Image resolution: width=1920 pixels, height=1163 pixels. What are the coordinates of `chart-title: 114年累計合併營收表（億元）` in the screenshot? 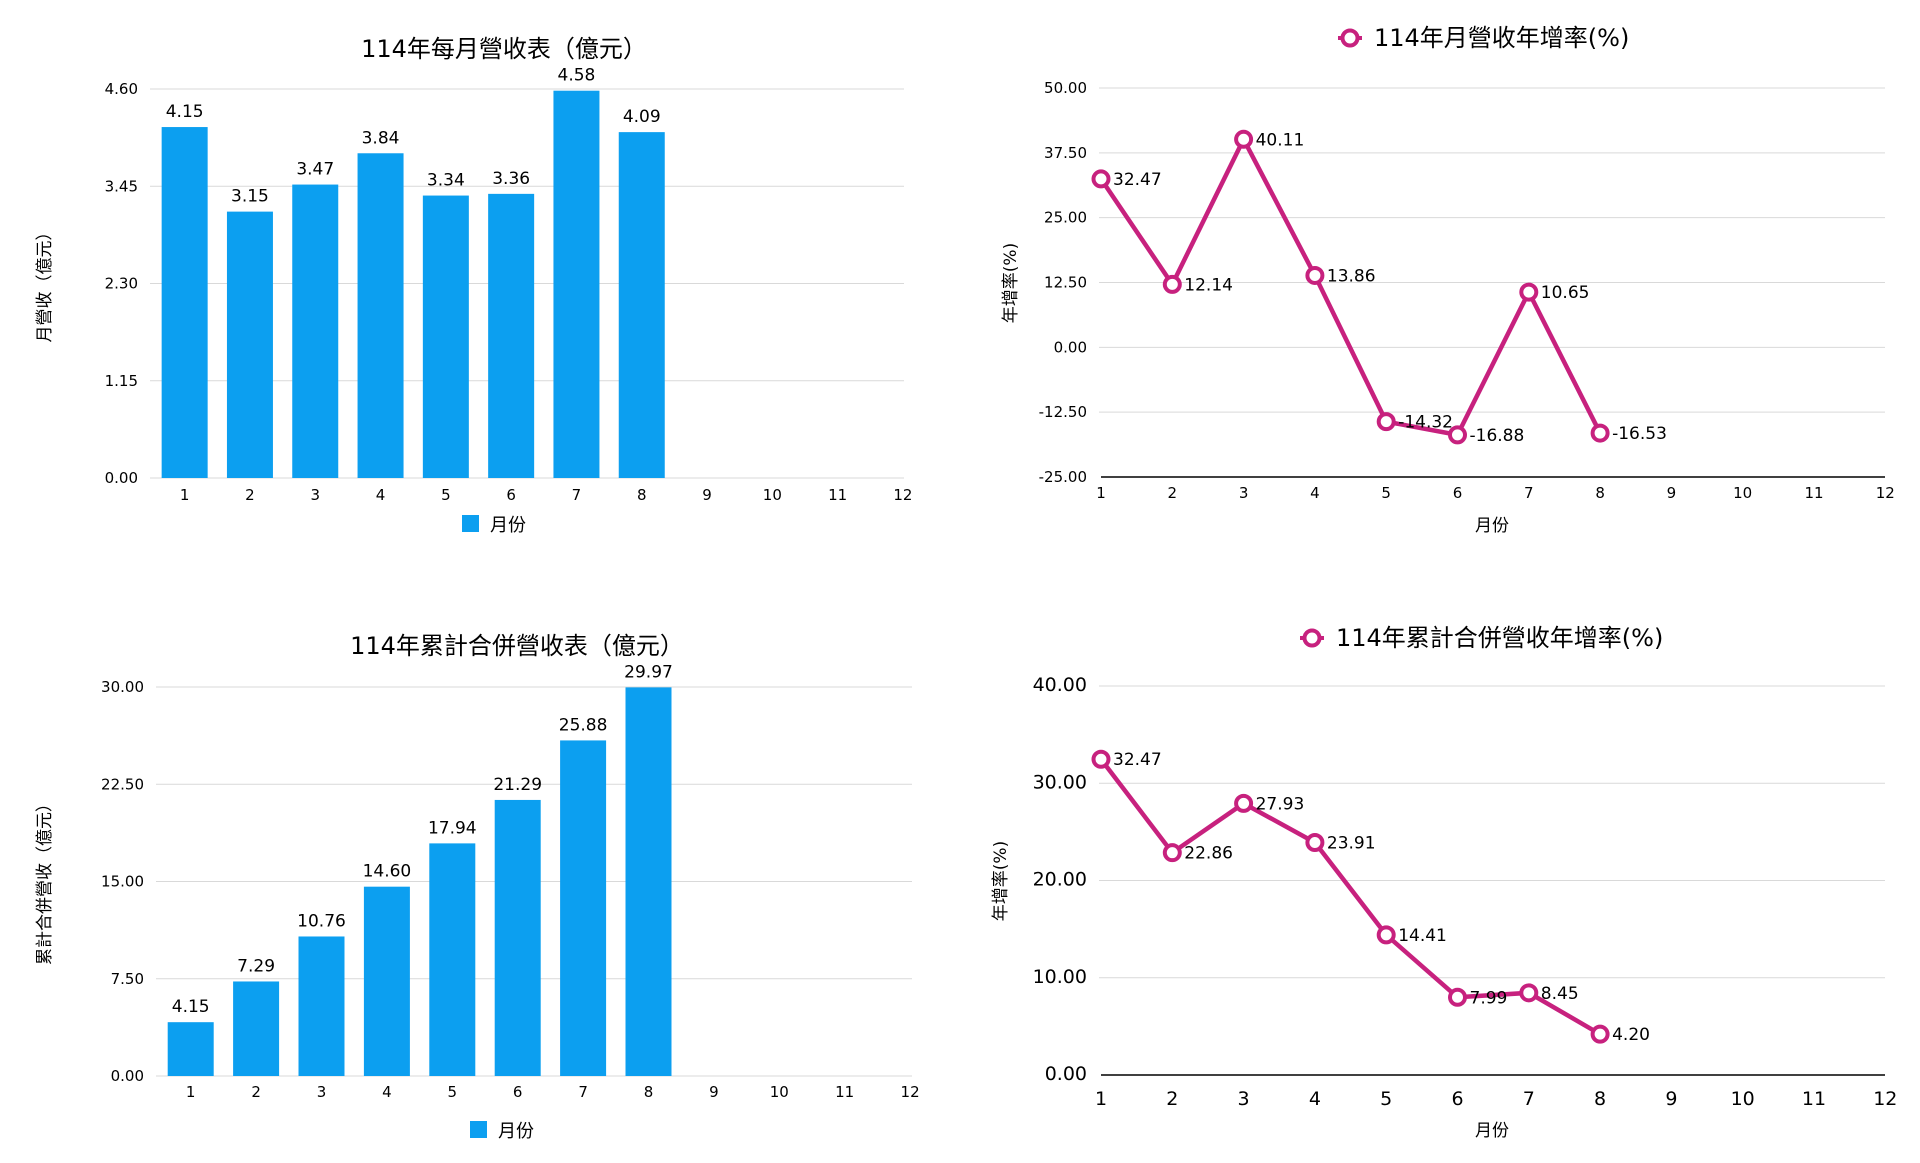 It's located at (517, 646).